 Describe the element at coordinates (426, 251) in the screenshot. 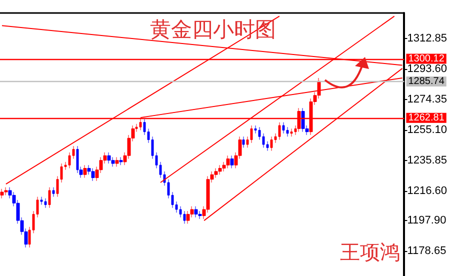

I see `y-tick-label: 1178.65` at that location.